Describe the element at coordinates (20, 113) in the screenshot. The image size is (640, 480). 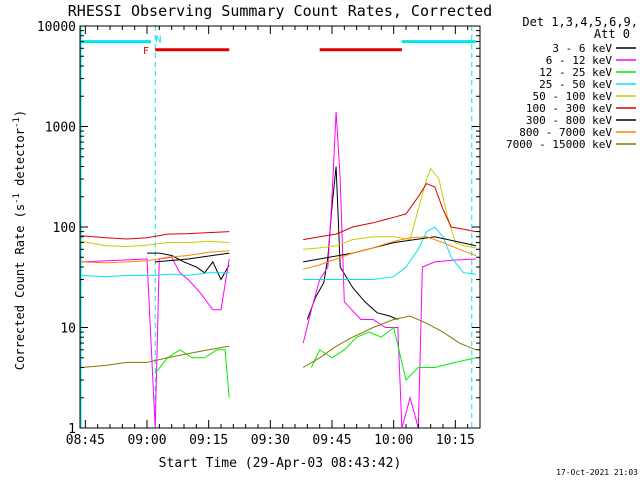
I see `y-label-end: )` at that location.